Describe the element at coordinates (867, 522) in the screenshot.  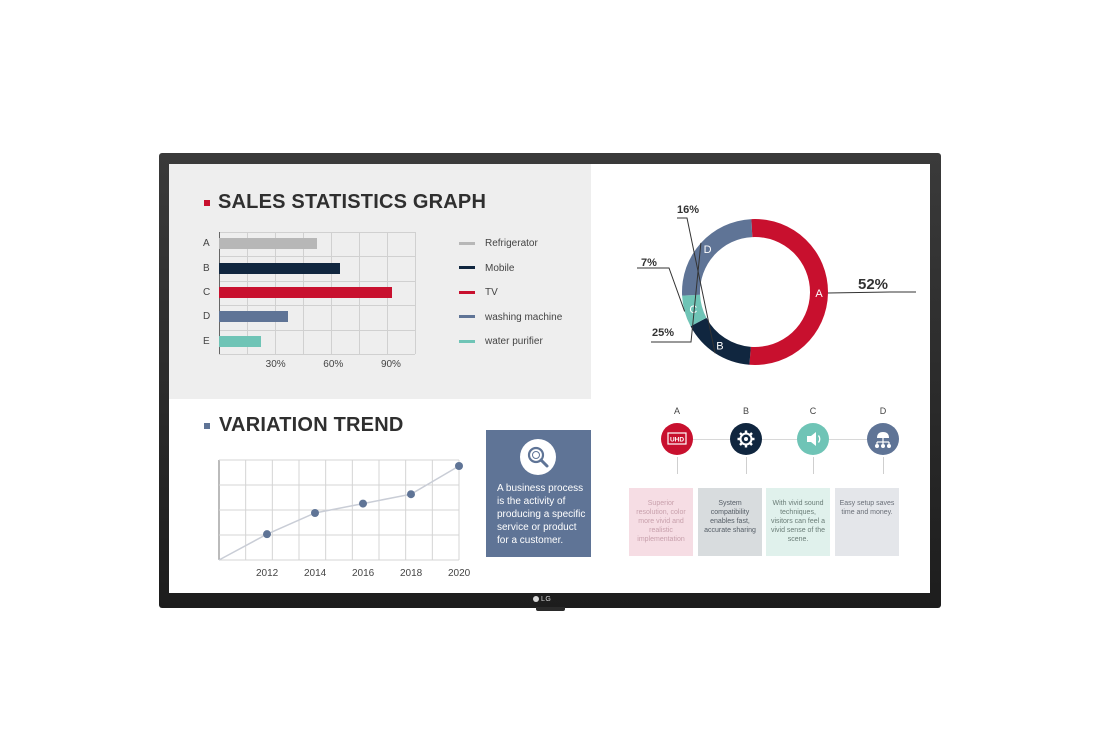
I see `step-card: Easy setup saves time and money.` at that location.